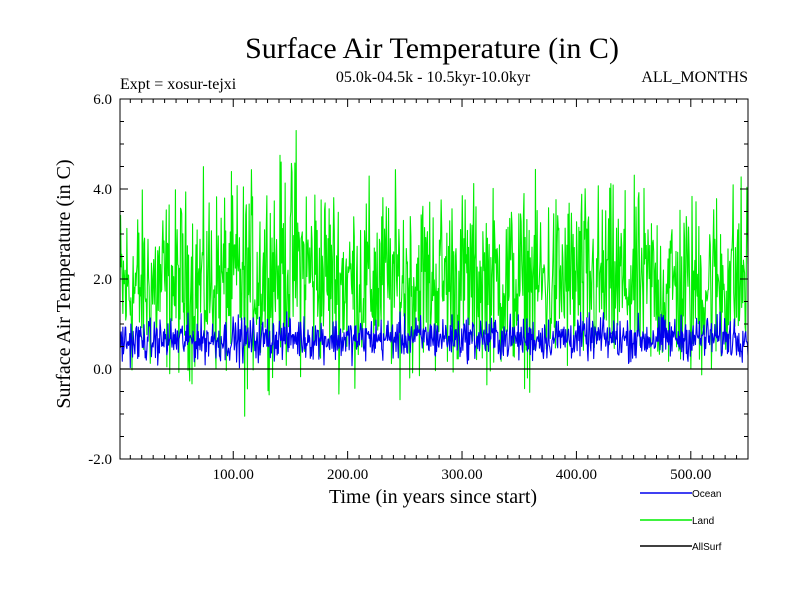  What do you see at coordinates (694, 77) in the screenshot?
I see `months-label: ALL_MONTHS` at bounding box center [694, 77].